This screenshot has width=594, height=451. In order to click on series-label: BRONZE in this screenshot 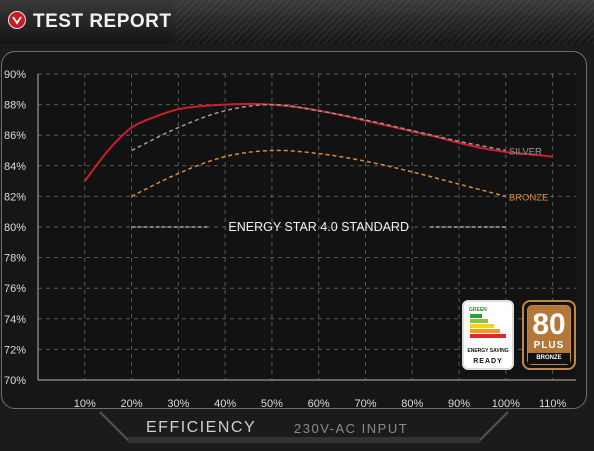, I will do `click(529, 197)`.